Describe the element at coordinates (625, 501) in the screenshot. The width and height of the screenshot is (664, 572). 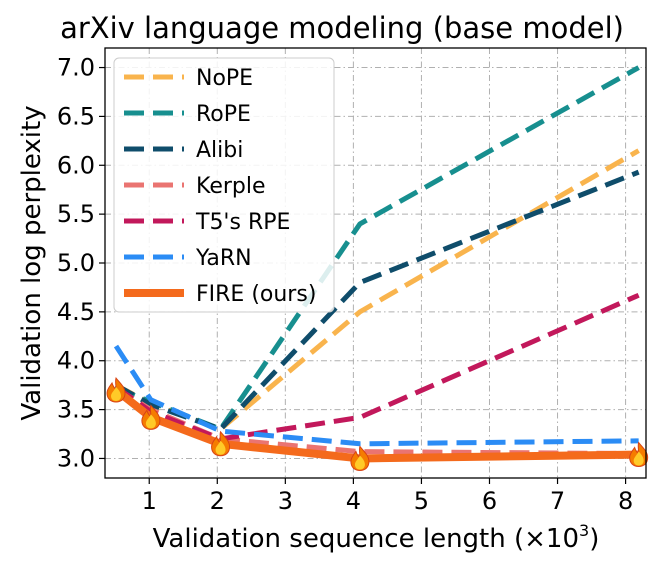
I see `x-tick-label: 8` at that location.